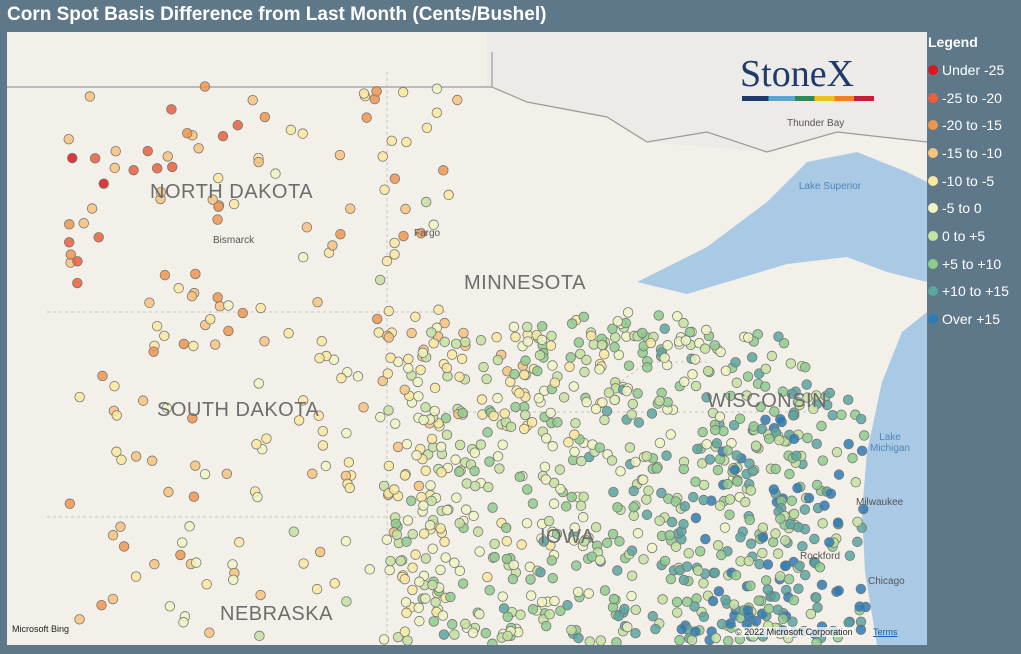 The width and height of the screenshot is (1021, 654). I want to click on legend-item: -5 to 0, so click(968, 208).